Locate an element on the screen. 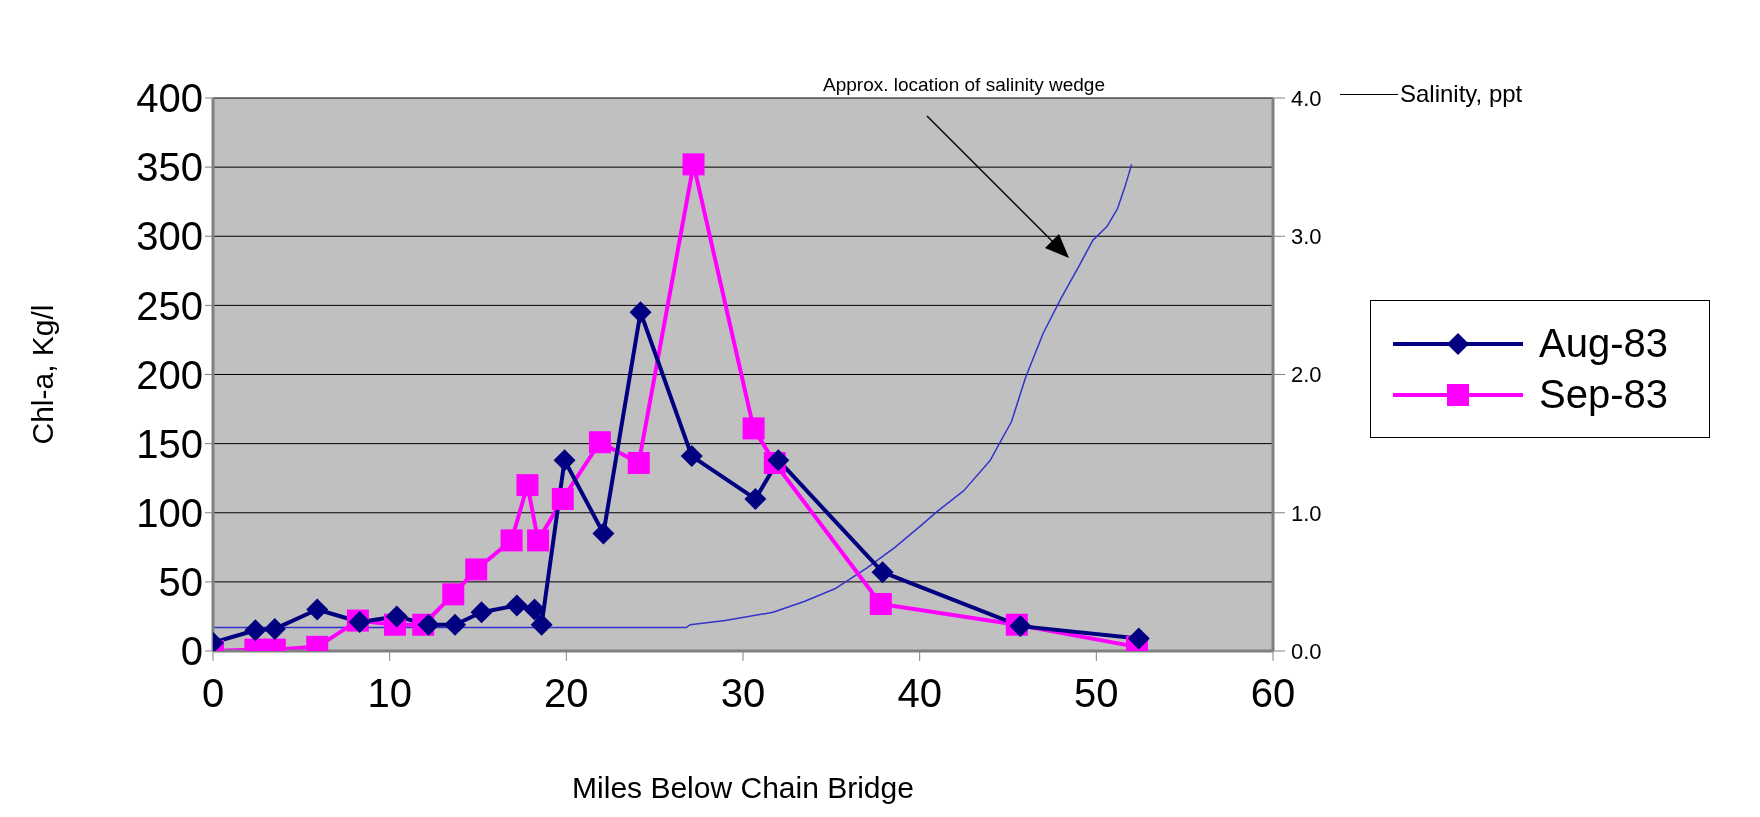 The height and width of the screenshot is (817, 1760). legend-label: Aug-83 is located at coordinates (1603, 343).